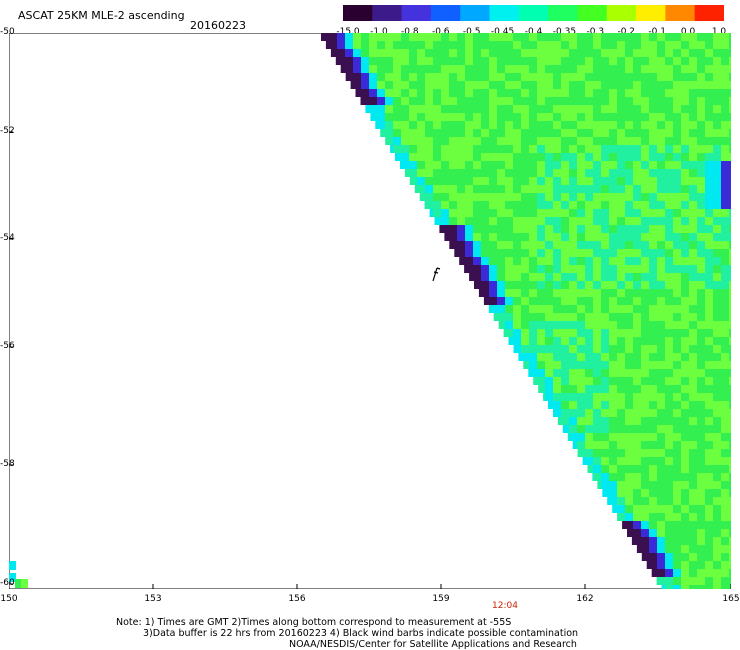 The height and width of the screenshot is (650, 740). I want to click on colorbar-label: -0.8, so click(410, 32).